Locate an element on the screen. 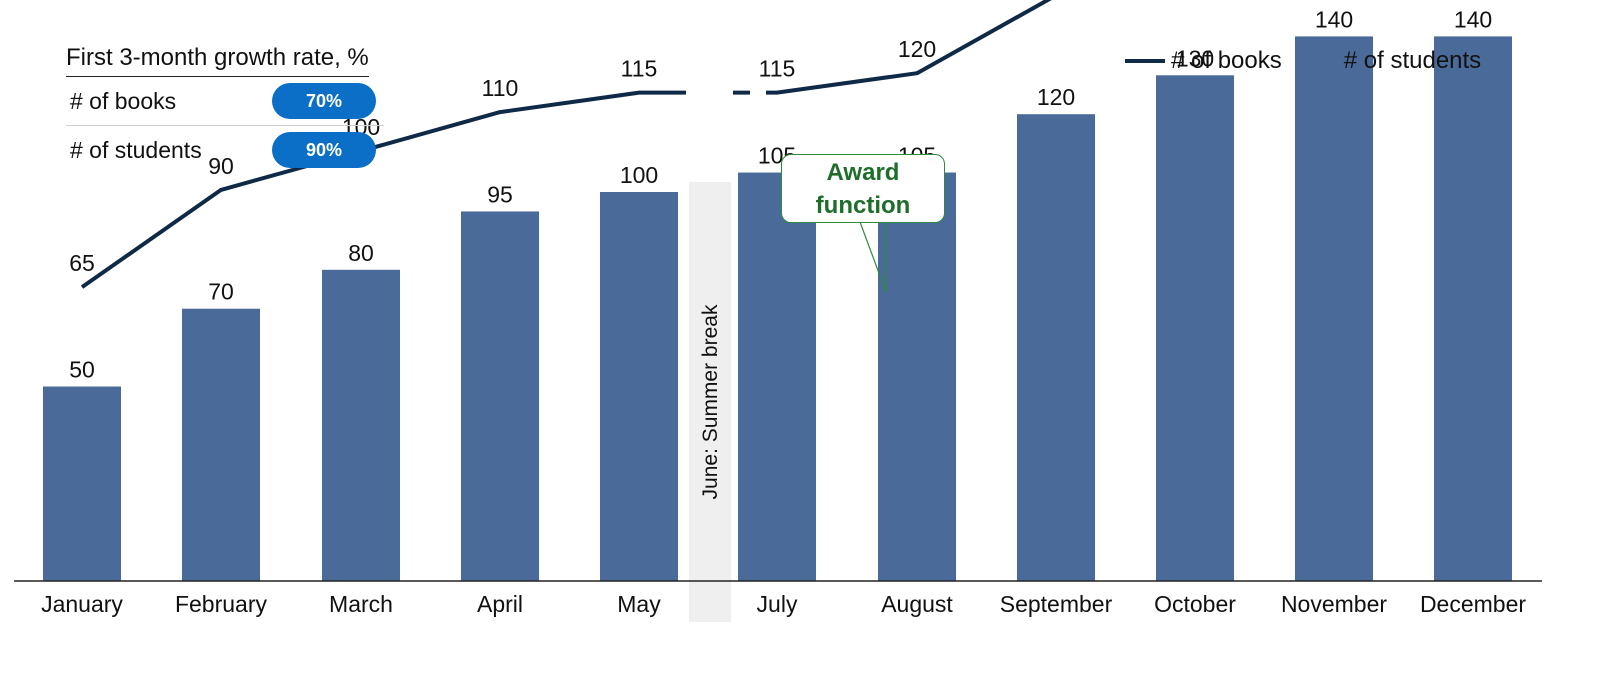  line-label: 120 is located at coordinates (917, 49).